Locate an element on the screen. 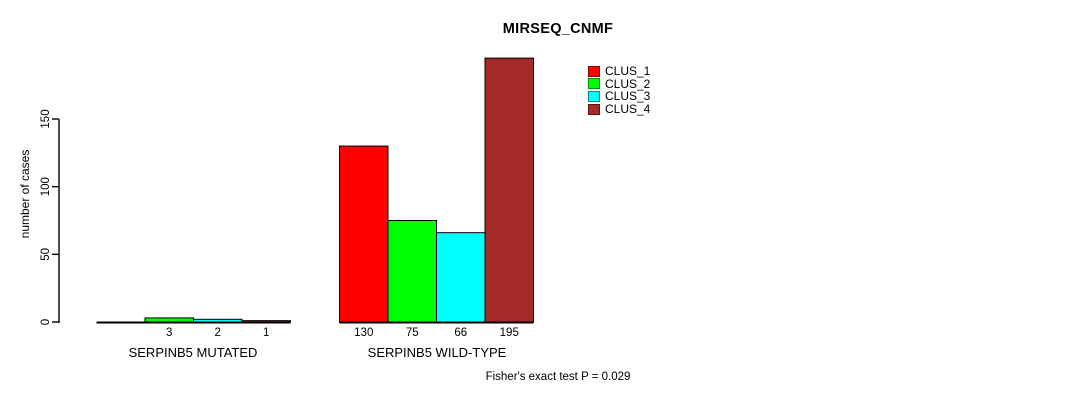  bar-count-label: 3 is located at coordinates (169, 333).